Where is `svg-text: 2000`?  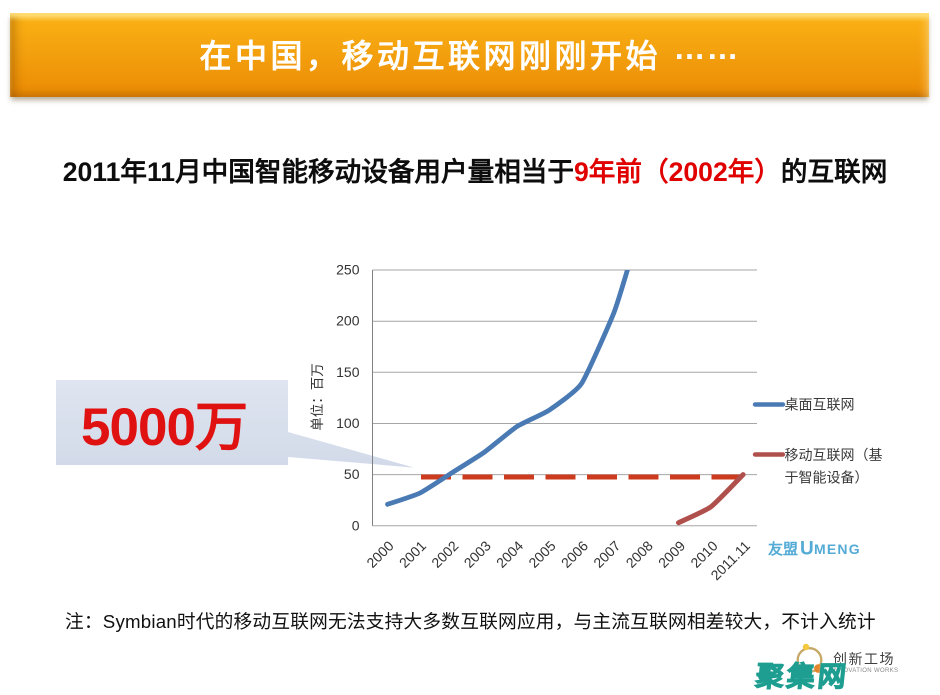
svg-text: 2000 is located at coordinates (379, 553).